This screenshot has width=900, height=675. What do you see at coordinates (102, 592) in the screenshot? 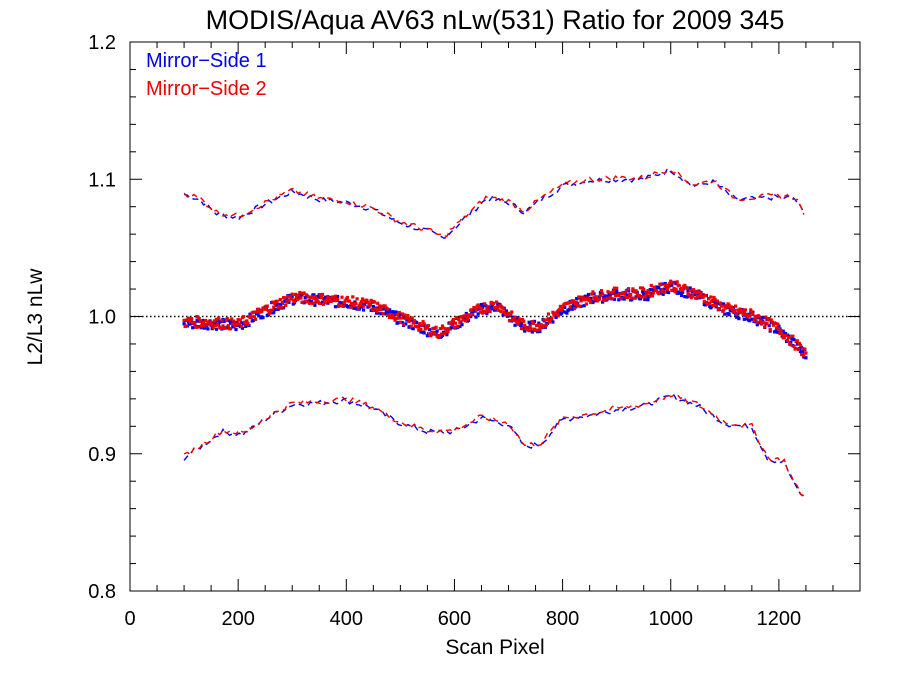
I see `y-tick-label: 0.8` at bounding box center [102, 592].